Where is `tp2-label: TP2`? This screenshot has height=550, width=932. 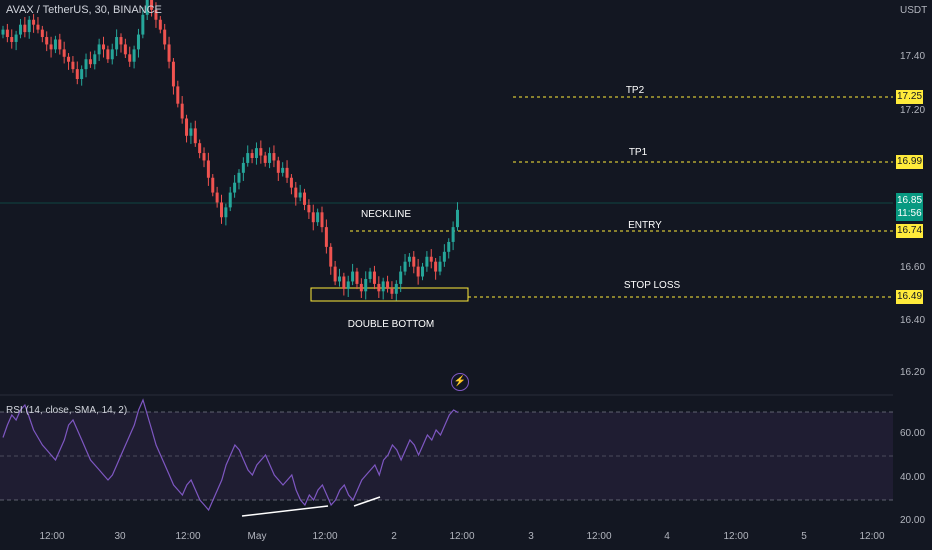
tp2-label: TP2 is located at coordinates (635, 90).